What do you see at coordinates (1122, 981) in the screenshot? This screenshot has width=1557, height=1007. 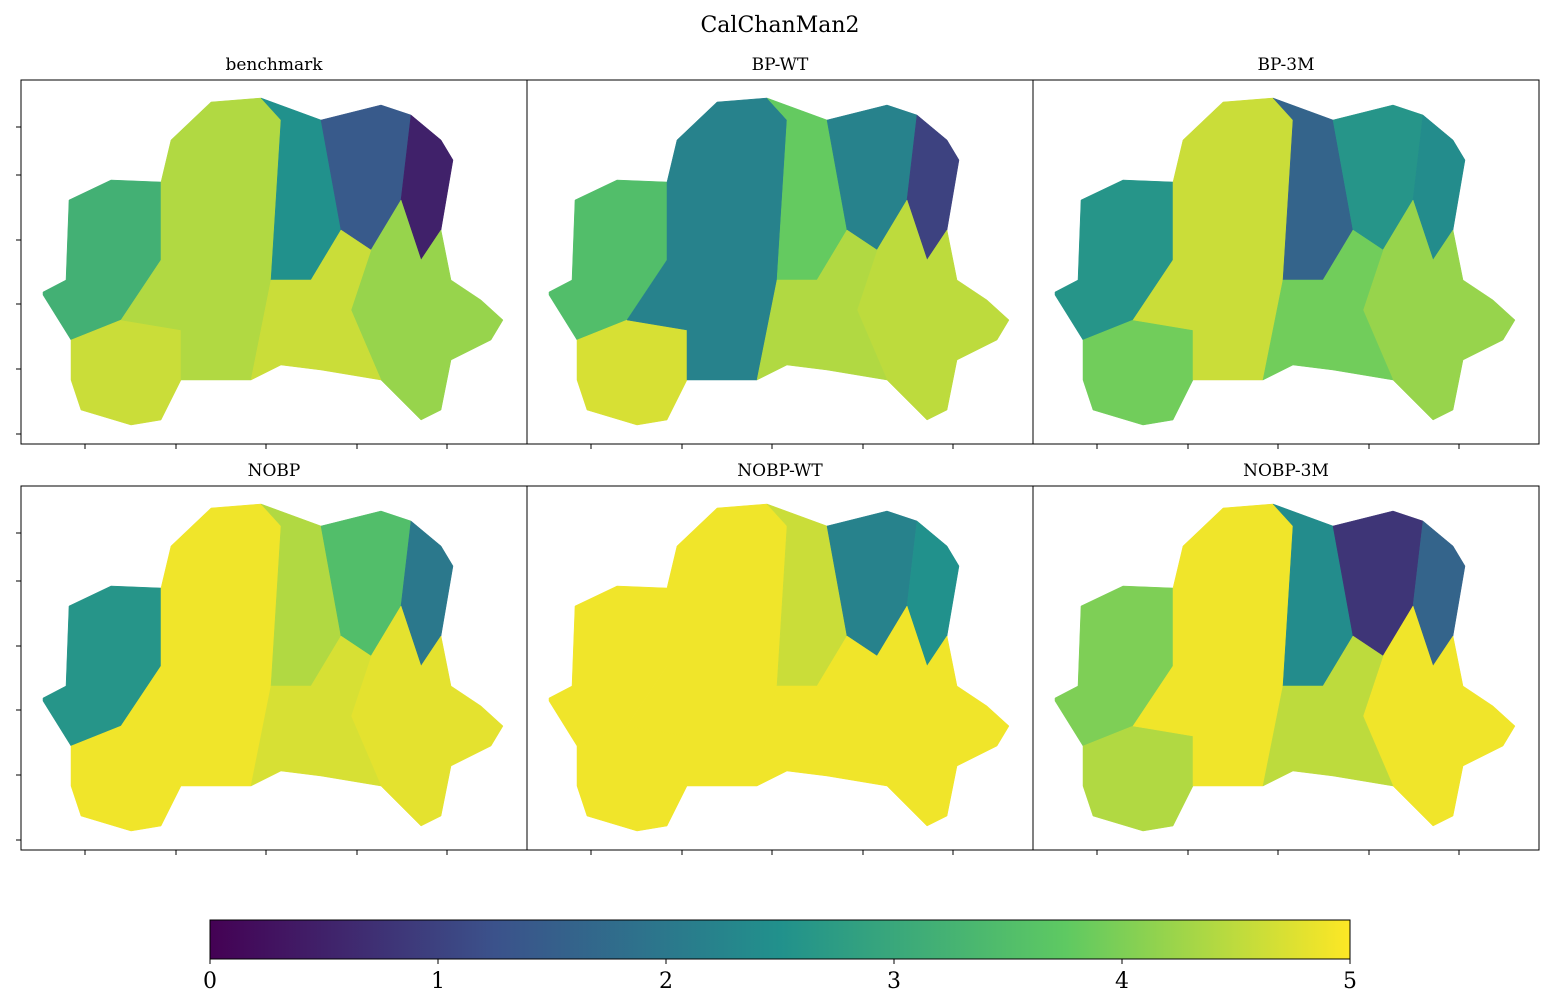 I see `colorbar-tick-label: 4` at bounding box center [1122, 981].